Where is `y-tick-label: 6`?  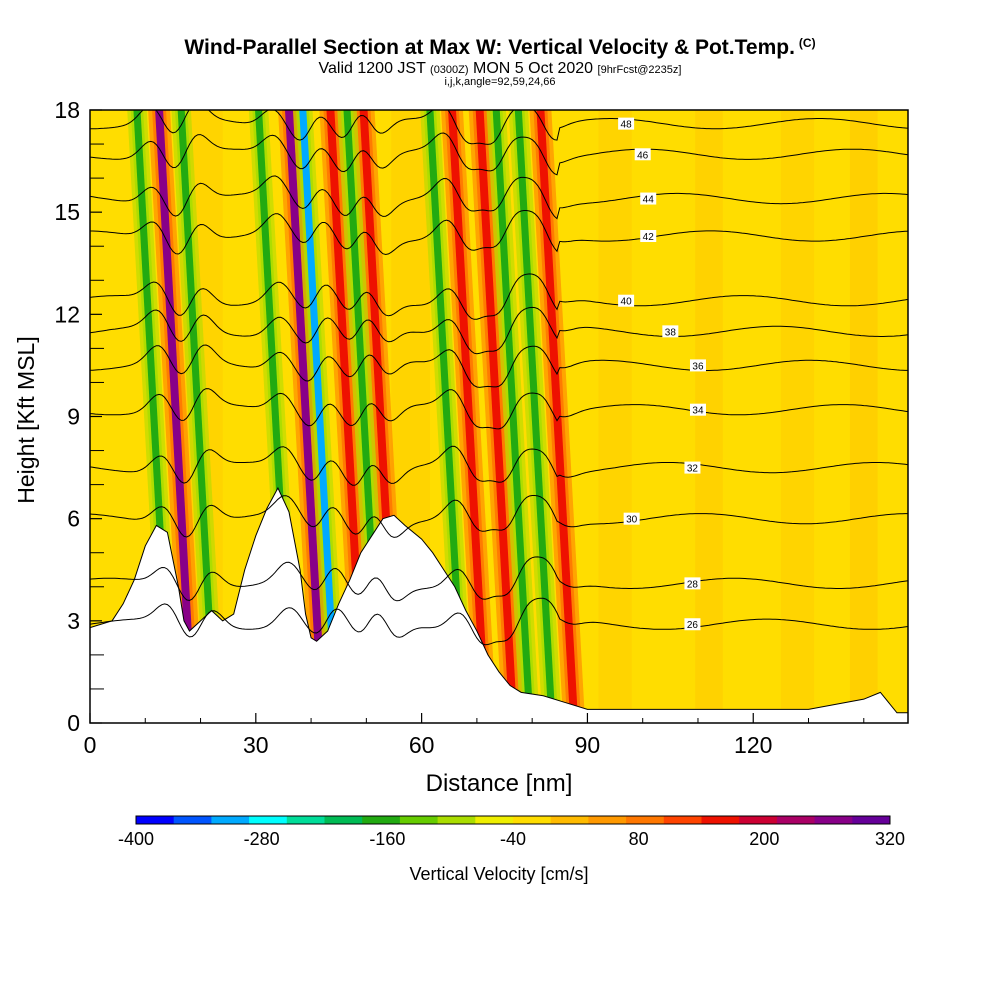
y-tick-label: 6 is located at coordinates (73, 519).